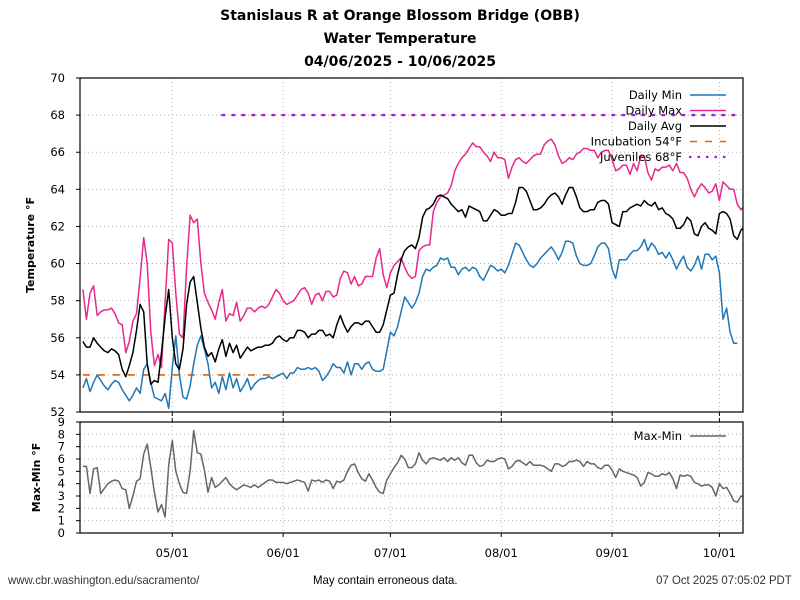 This screenshot has width=800, height=600. I want to click on ytick-label-upper: 56, so click(57, 338).